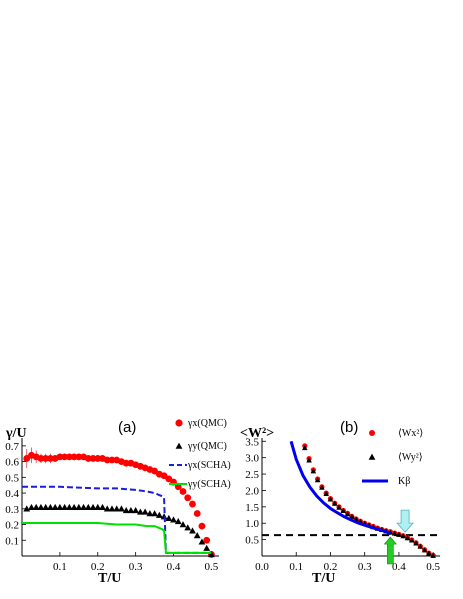 The image size is (463, 599). Describe the element at coordinates (12, 510) in the screenshot. I see `y-tick-label: 0.3` at that location.